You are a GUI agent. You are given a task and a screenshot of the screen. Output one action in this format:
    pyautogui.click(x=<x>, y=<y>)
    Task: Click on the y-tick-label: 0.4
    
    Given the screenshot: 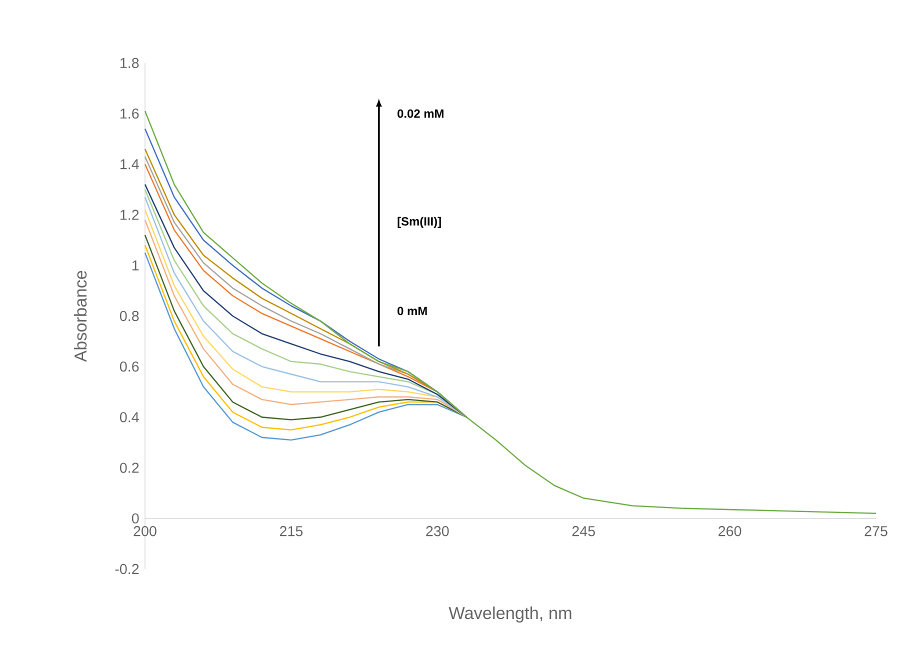 What is the action you would take?
    pyautogui.click(x=129, y=417)
    